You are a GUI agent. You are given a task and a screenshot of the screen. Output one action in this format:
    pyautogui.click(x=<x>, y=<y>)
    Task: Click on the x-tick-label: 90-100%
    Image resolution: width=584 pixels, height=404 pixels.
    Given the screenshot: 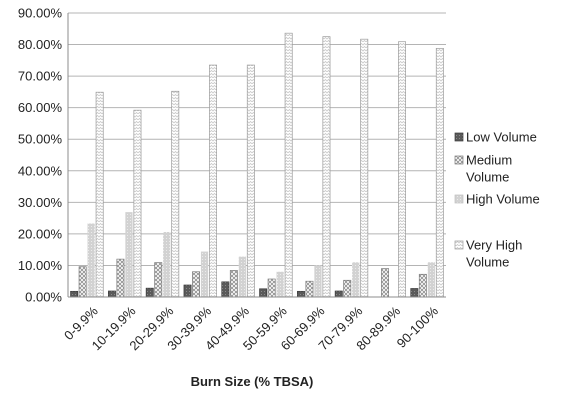 What is the action you would take?
    pyautogui.click(x=418, y=327)
    